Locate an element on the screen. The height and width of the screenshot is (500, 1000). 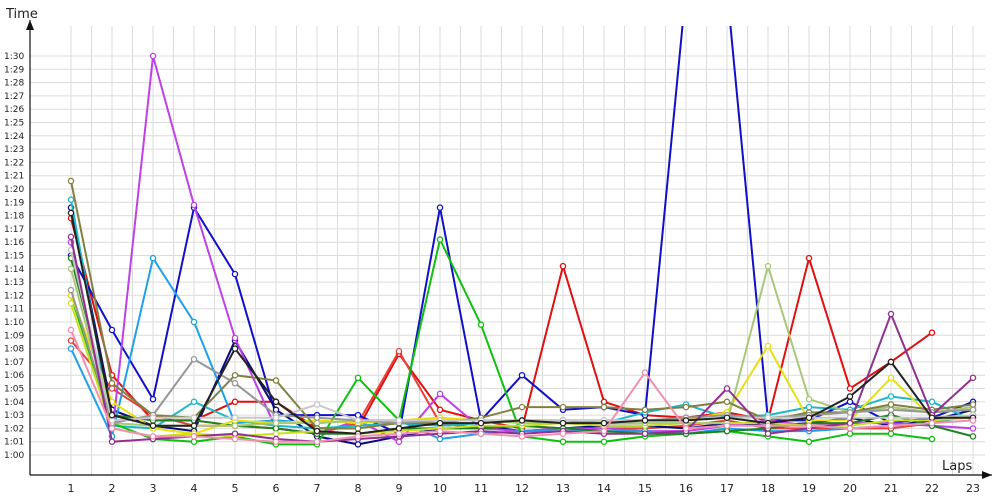
x-axis-arrow is located at coordinates (987, 475).